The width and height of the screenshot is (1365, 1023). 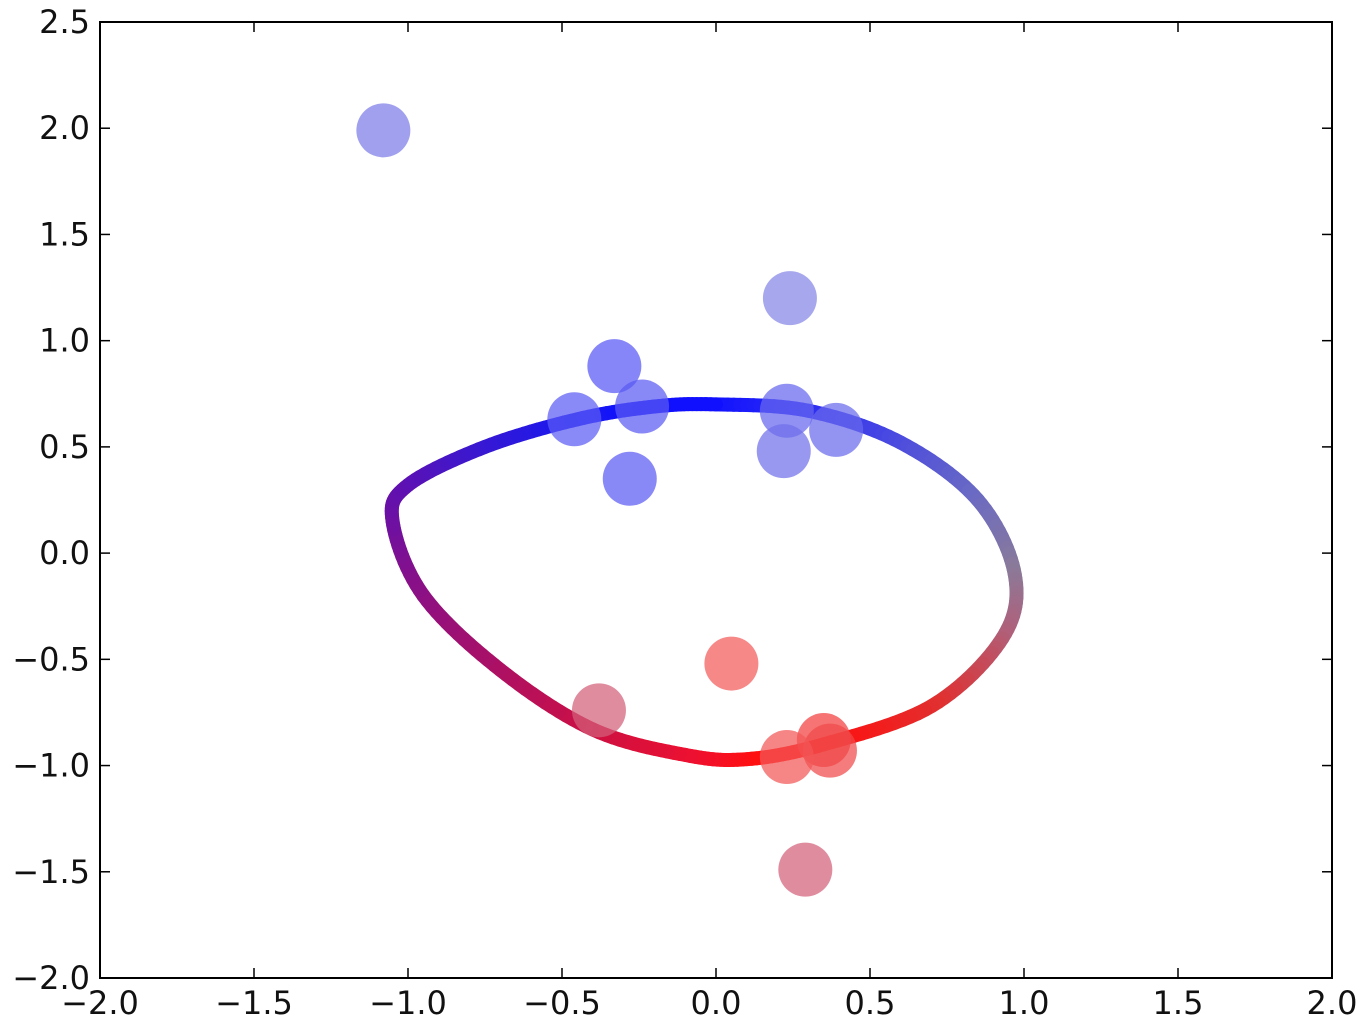 I want to click on y-tick-label: 1.5, so click(x=64, y=234).